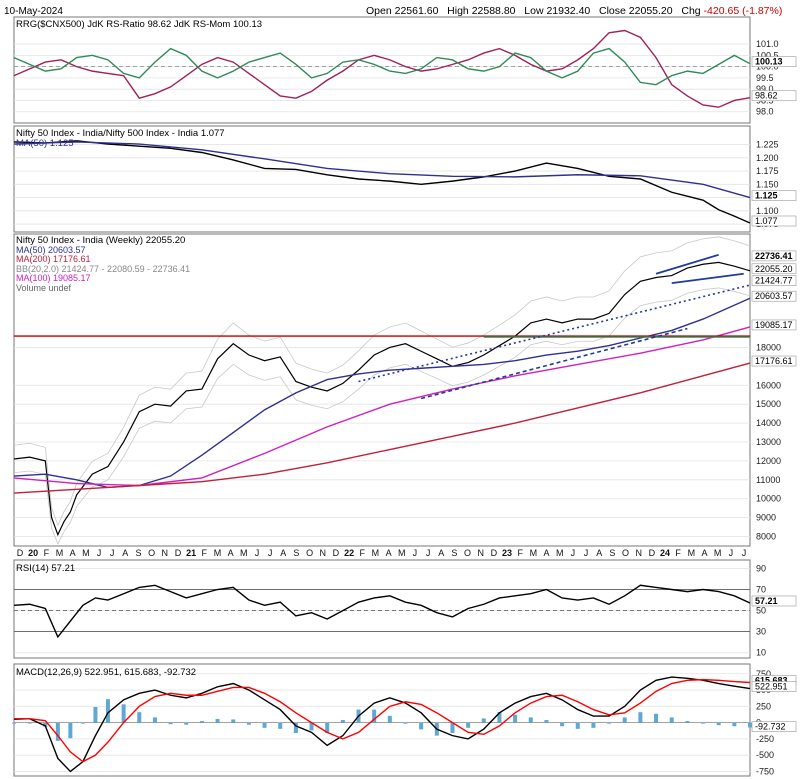 This screenshot has width=800, height=779. Describe the element at coordinates (707, 278) in the screenshot. I see `channel-bottom` at that location.